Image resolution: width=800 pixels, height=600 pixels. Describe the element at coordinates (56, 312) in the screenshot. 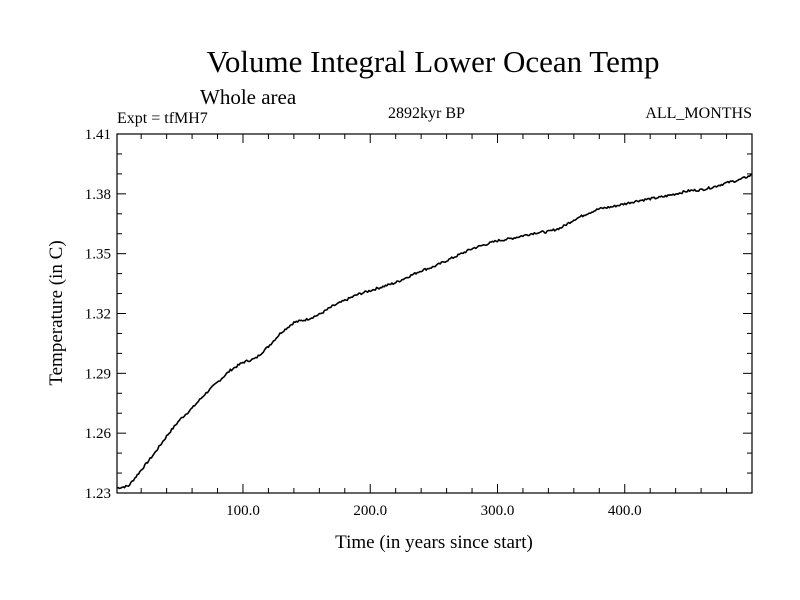

I see `y-axis-label: Temperature (in C)` at that location.